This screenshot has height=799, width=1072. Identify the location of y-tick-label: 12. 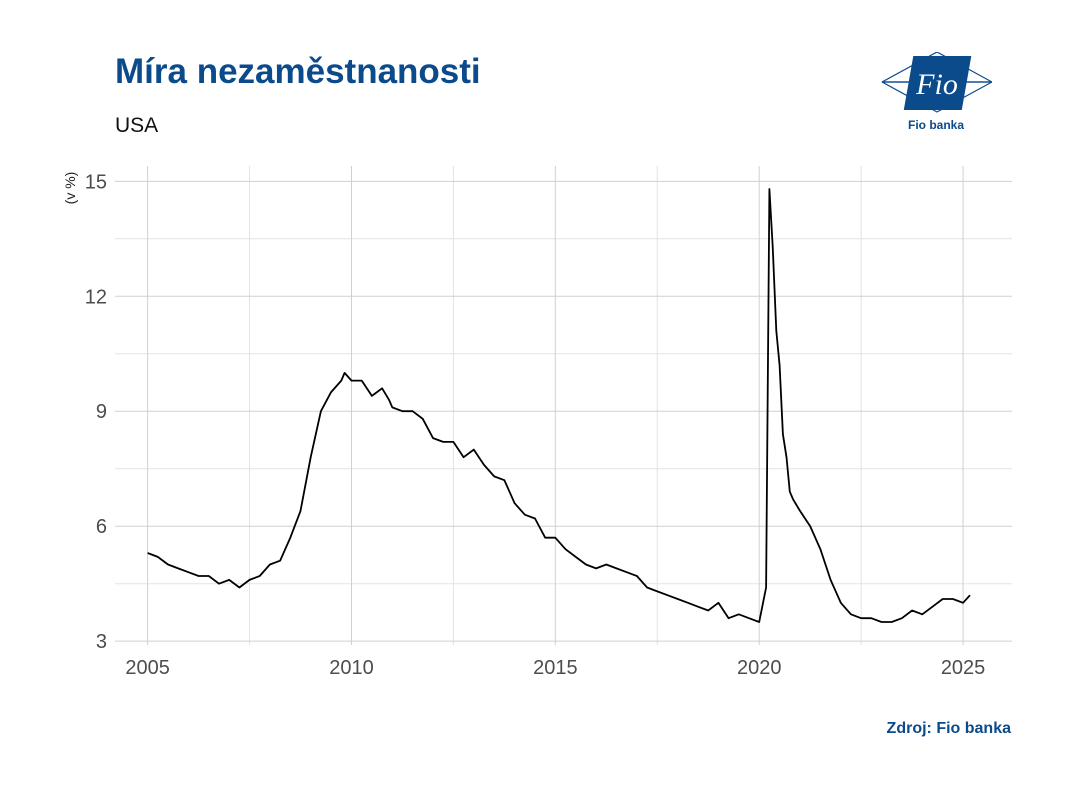
(96, 297).